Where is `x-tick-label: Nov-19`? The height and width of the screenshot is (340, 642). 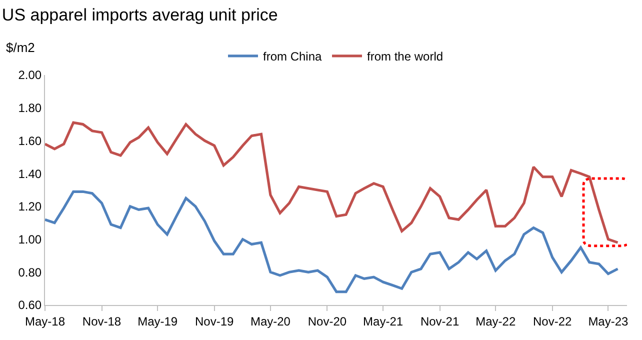 x-tick-label: Nov-19 is located at coordinates (214, 321).